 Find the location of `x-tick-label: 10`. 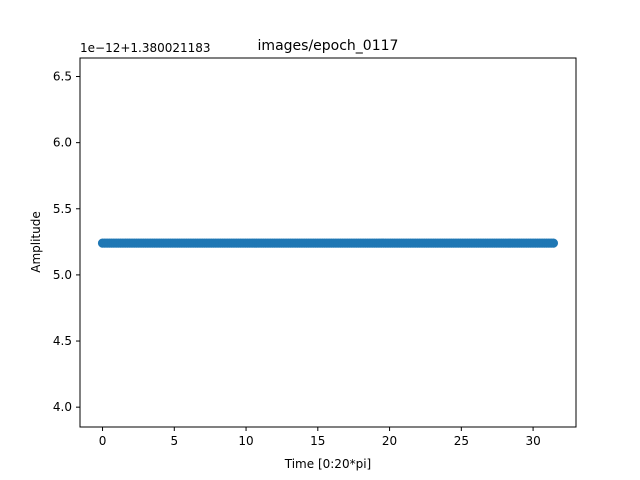

x-tick-label: 10 is located at coordinates (245, 441).